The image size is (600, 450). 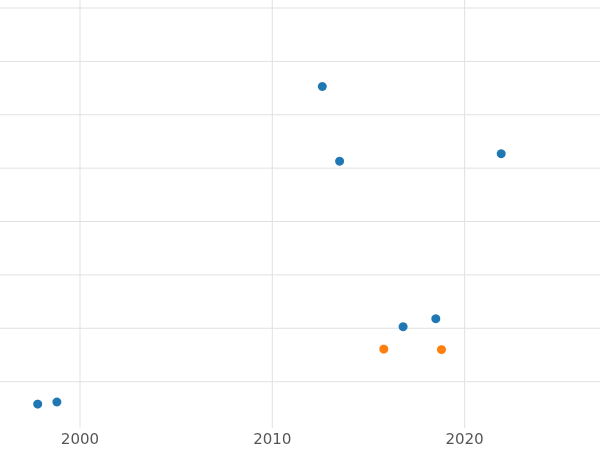 I want to click on x-tick-label: 2010, so click(x=272, y=439).